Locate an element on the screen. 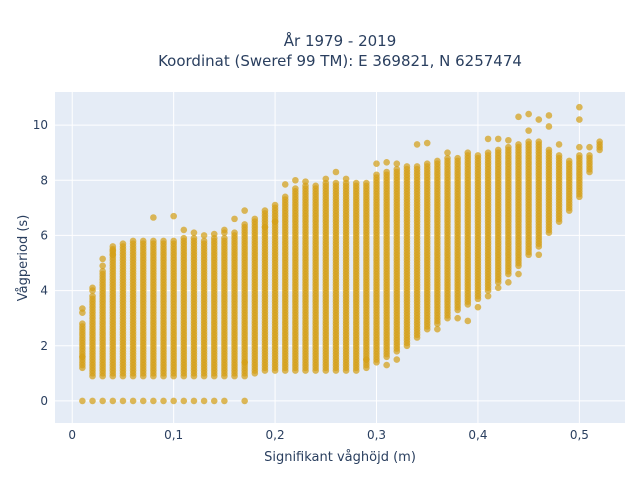 This screenshot has width=640, height=484. y-tick-label: 6 is located at coordinates (44, 235).